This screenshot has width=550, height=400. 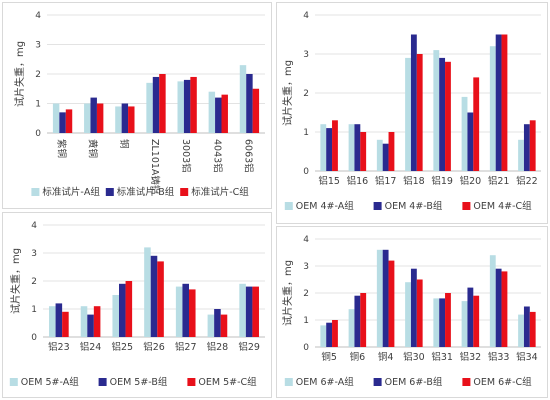 I want to click on legend-label: OEM 6#-C组, so click(x=502, y=382).